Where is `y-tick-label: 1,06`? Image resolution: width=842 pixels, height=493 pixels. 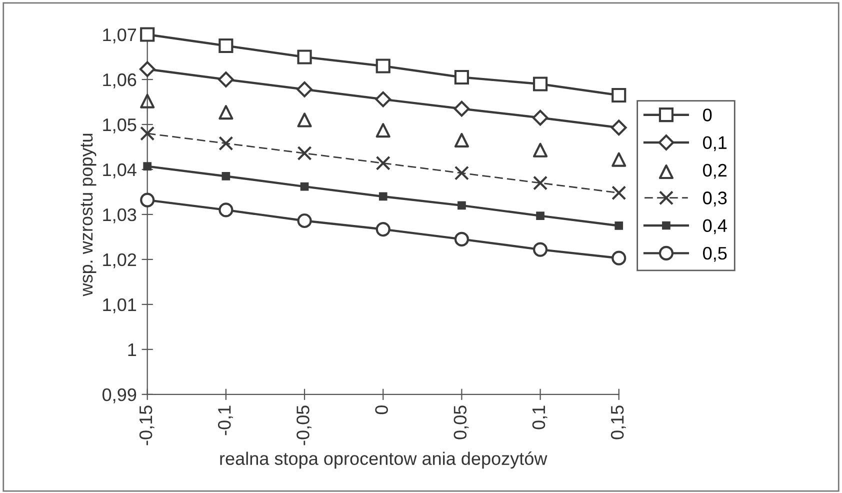
y-tick-label: 1,06 is located at coordinates (119, 80).